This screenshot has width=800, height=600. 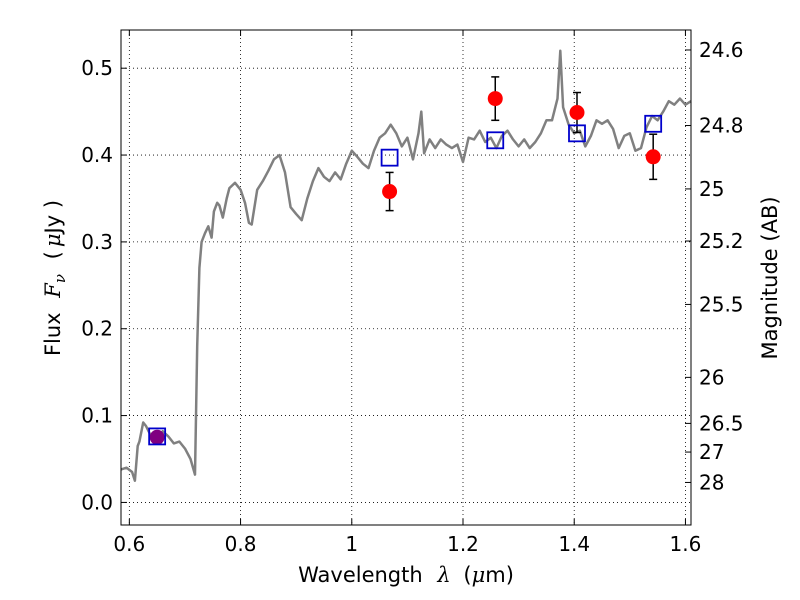 I want to click on y2-tick-label: 26, so click(x=711, y=377).